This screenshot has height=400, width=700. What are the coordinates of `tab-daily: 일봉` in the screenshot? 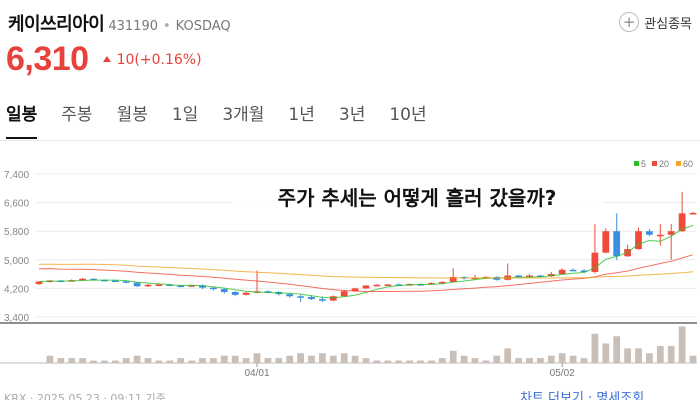 It's located at (22, 119).